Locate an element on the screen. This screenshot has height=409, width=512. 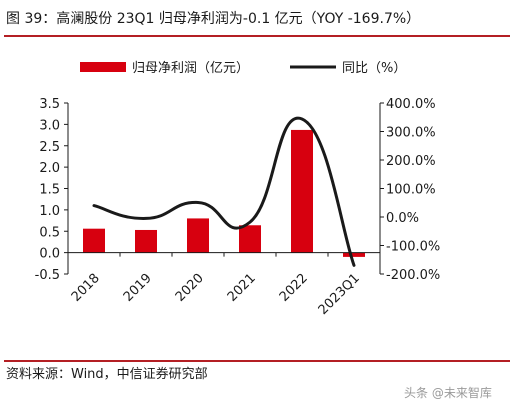
y-left-tick-label: 1.0 is located at coordinates (49, 211).